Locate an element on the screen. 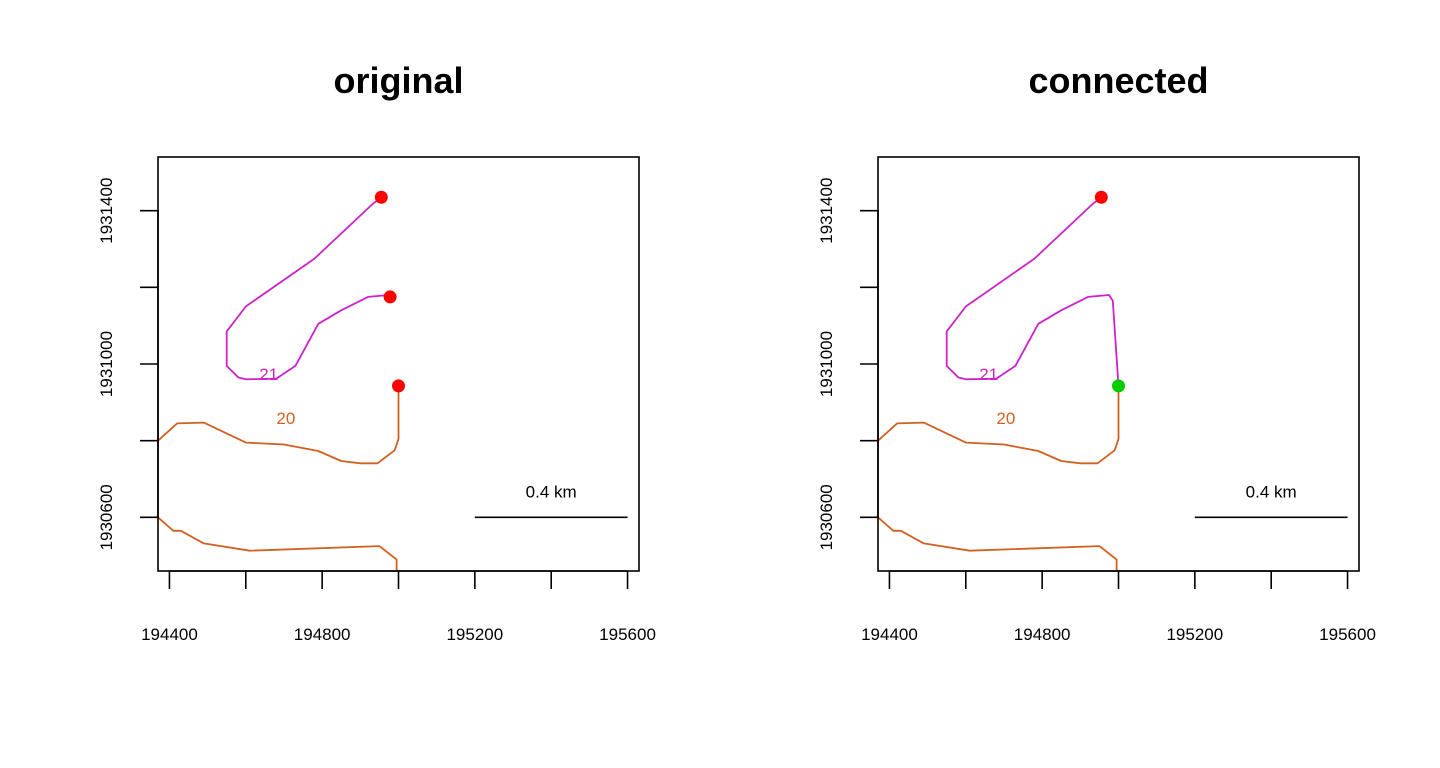 This screenshot has height=768, width=1440. panel-title: original is located at coordinates (398, 80).